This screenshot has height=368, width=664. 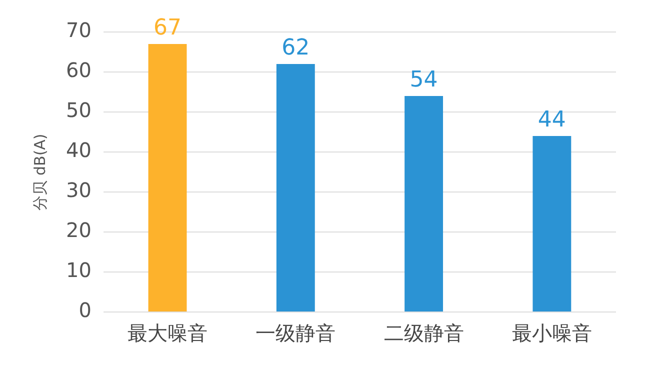 I want to click on data-label: 67, so click(x=168, y=28).